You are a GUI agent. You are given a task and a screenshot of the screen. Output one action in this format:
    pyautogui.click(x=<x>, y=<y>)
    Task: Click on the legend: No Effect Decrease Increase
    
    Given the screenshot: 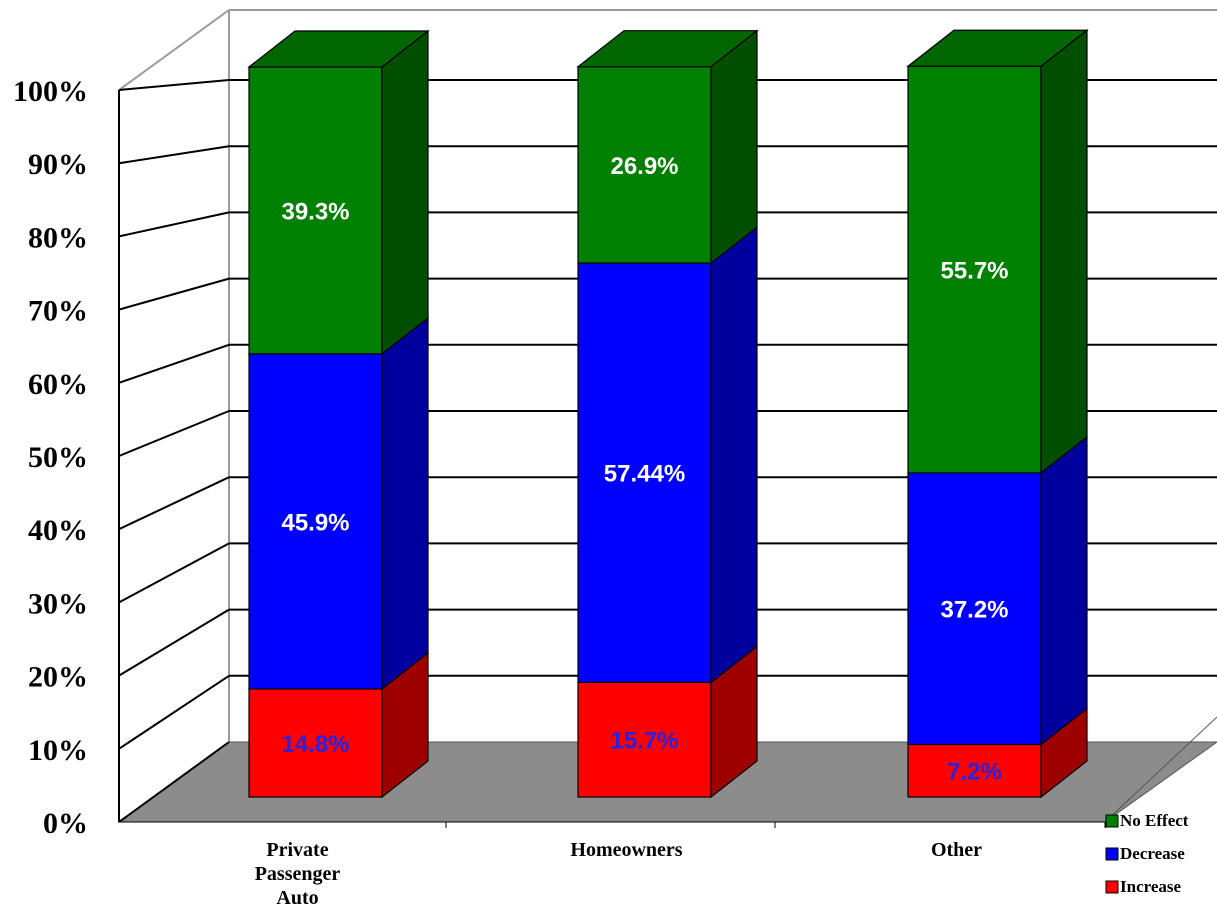 What is the action you would take?
    pyautogui.click(x=1147, y=853)
    